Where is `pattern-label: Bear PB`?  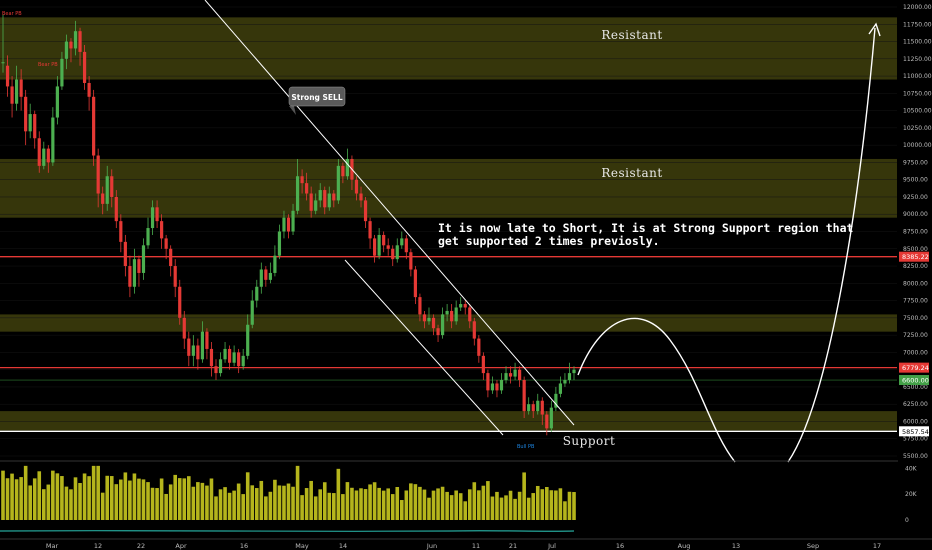
pattern-label: Bear PB is located at coordinates (48, 65).